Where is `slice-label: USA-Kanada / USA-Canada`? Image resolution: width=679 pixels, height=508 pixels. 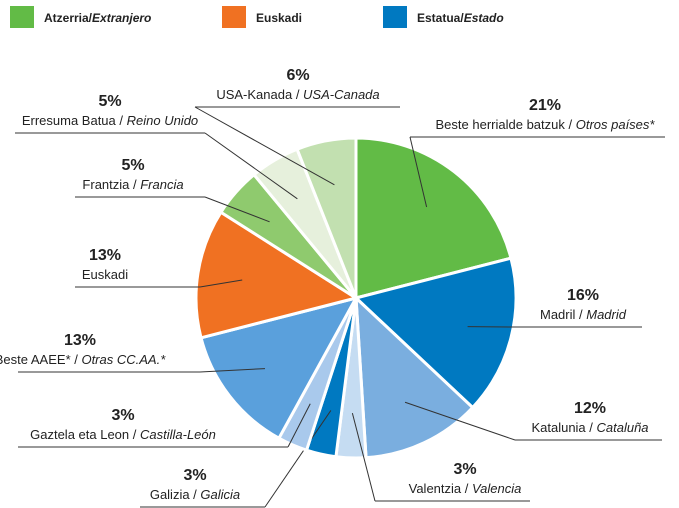
slice-label: USA-Kanada / USA-Canada is located at coordinates (297, 94).